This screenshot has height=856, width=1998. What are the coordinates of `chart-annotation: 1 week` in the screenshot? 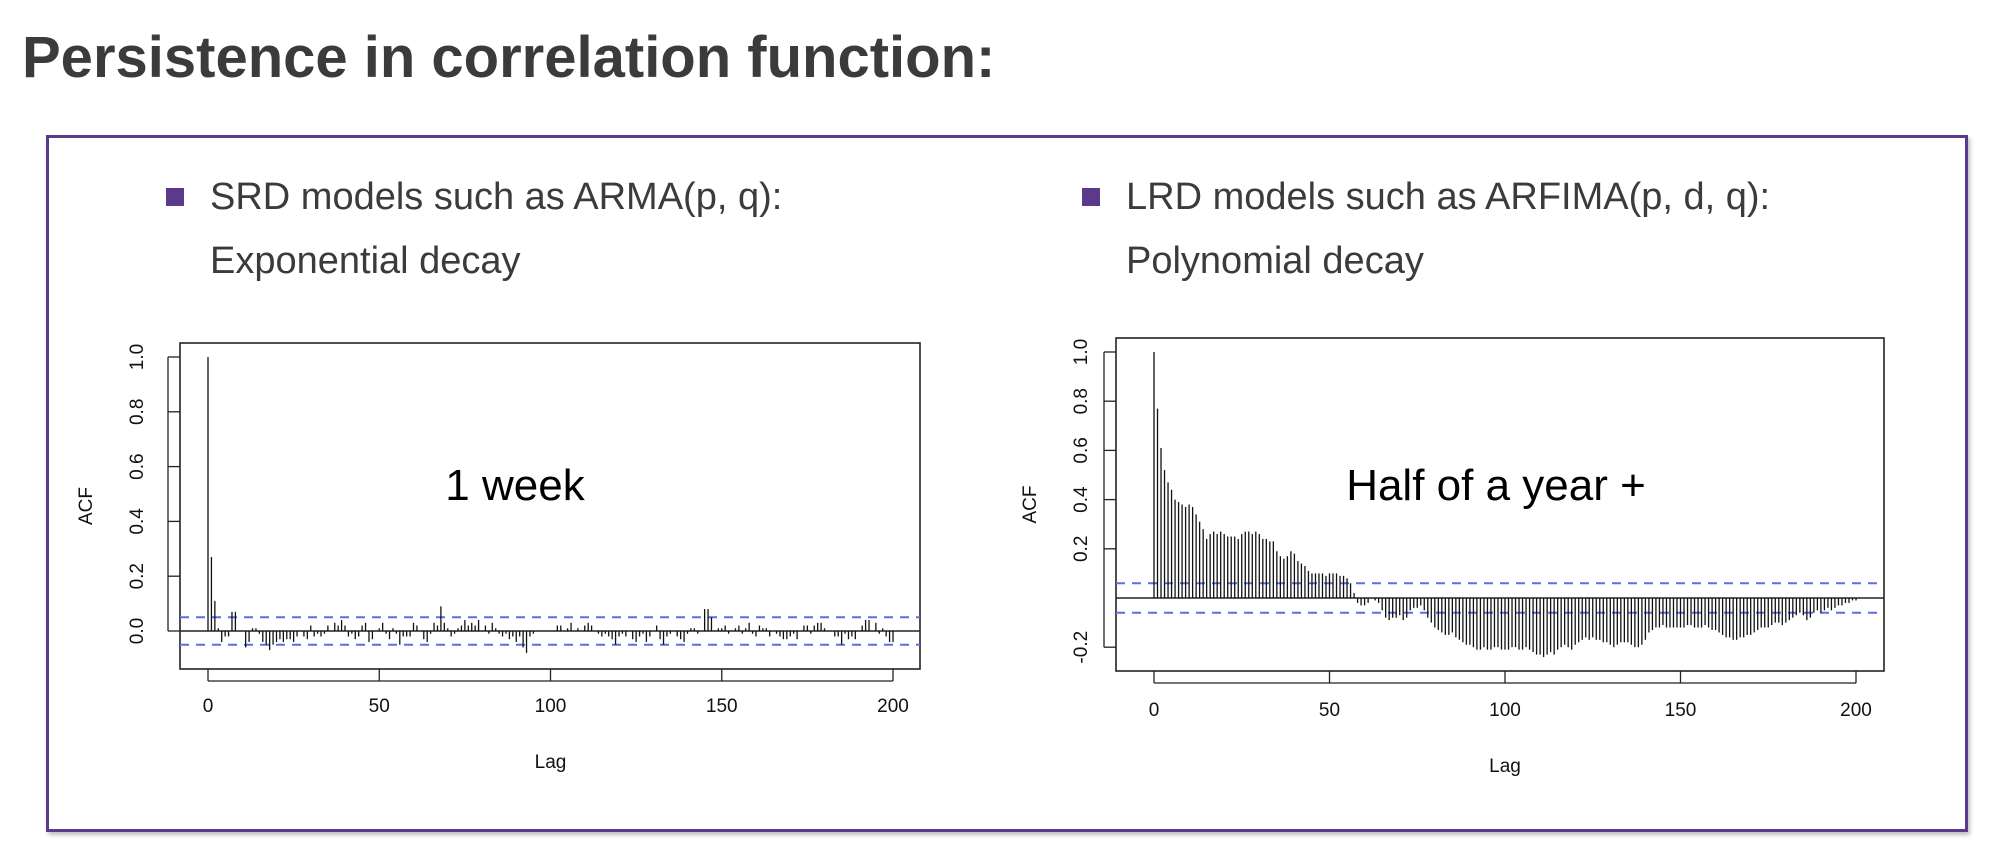 It's located at (515, 485).